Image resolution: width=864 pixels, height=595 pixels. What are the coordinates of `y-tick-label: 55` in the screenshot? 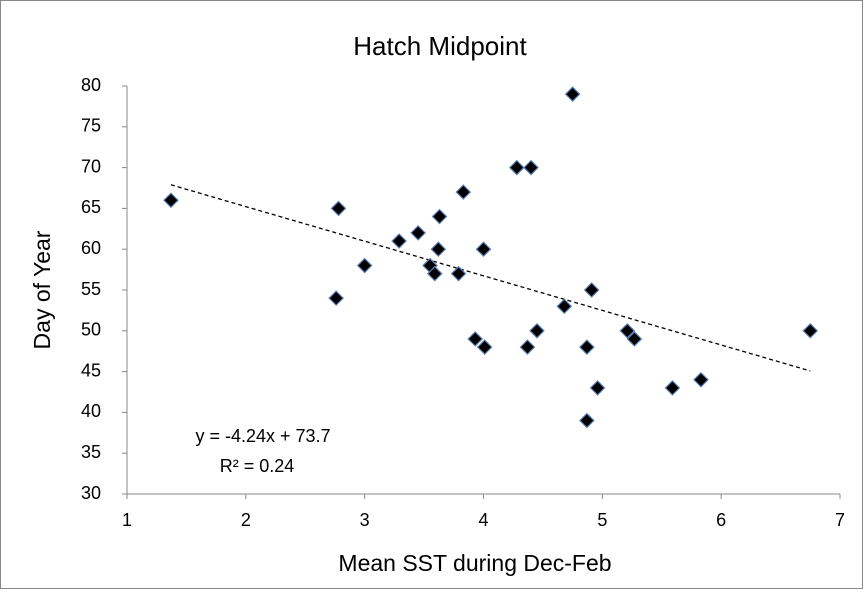 It's located at (91, 289).